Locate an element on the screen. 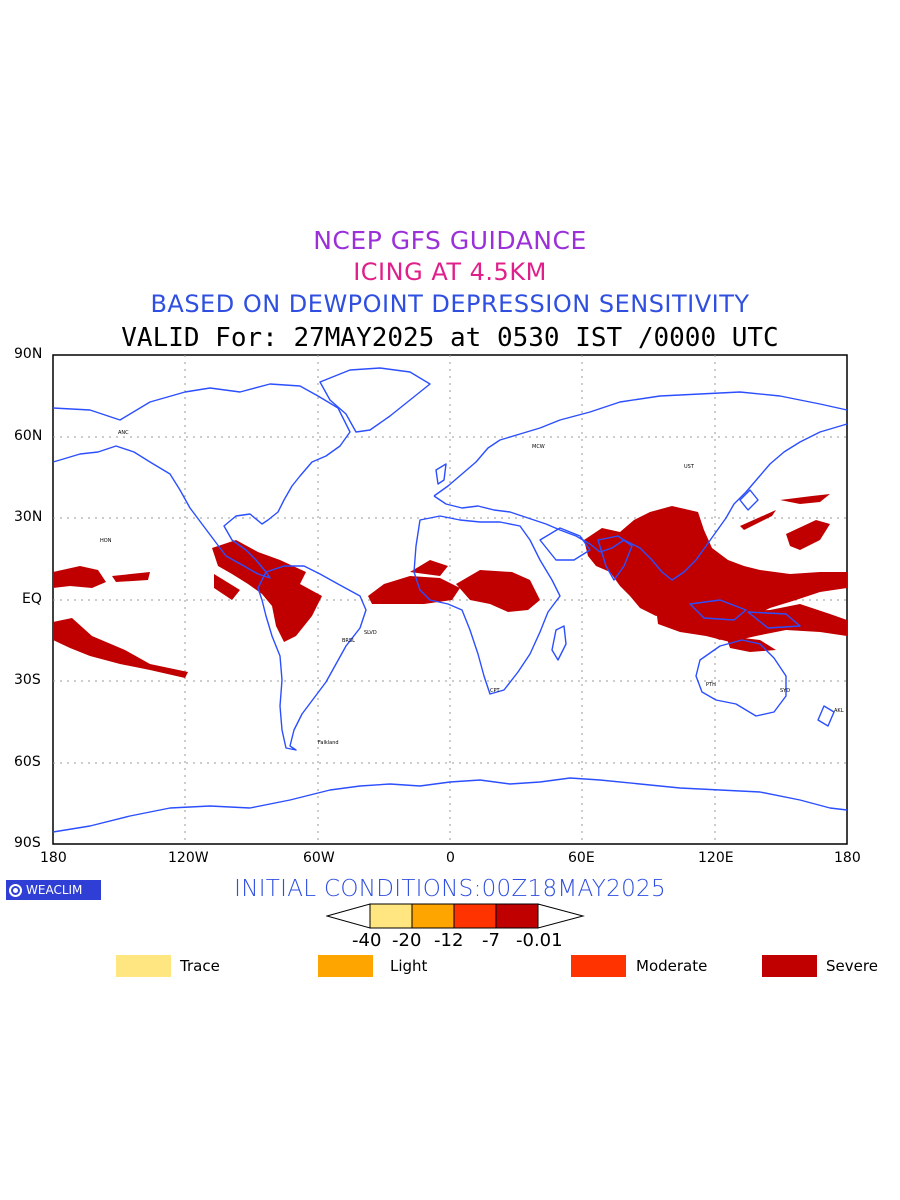  colorbar is located at coordinates (455, 916).